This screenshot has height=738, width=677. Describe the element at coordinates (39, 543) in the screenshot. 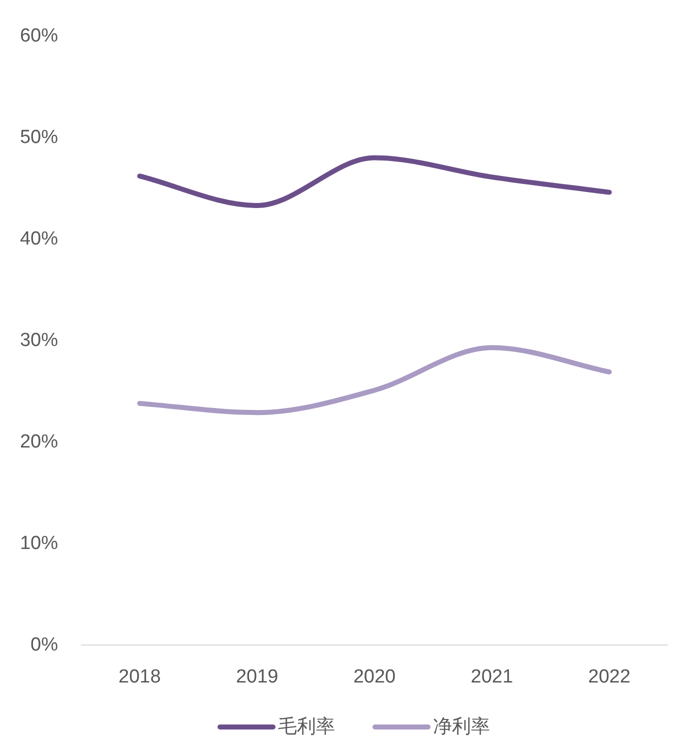

I see `y-tick-label: 10%` at that location.